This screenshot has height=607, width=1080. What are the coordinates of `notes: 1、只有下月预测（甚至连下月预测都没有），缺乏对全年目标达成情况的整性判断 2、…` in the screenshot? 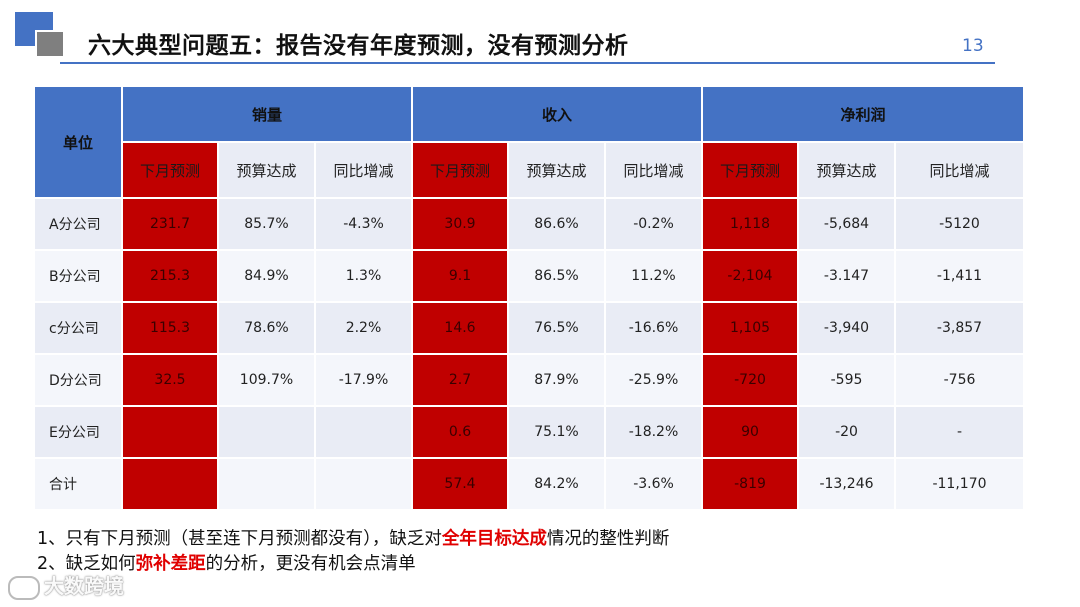 It's located at (353, 552).